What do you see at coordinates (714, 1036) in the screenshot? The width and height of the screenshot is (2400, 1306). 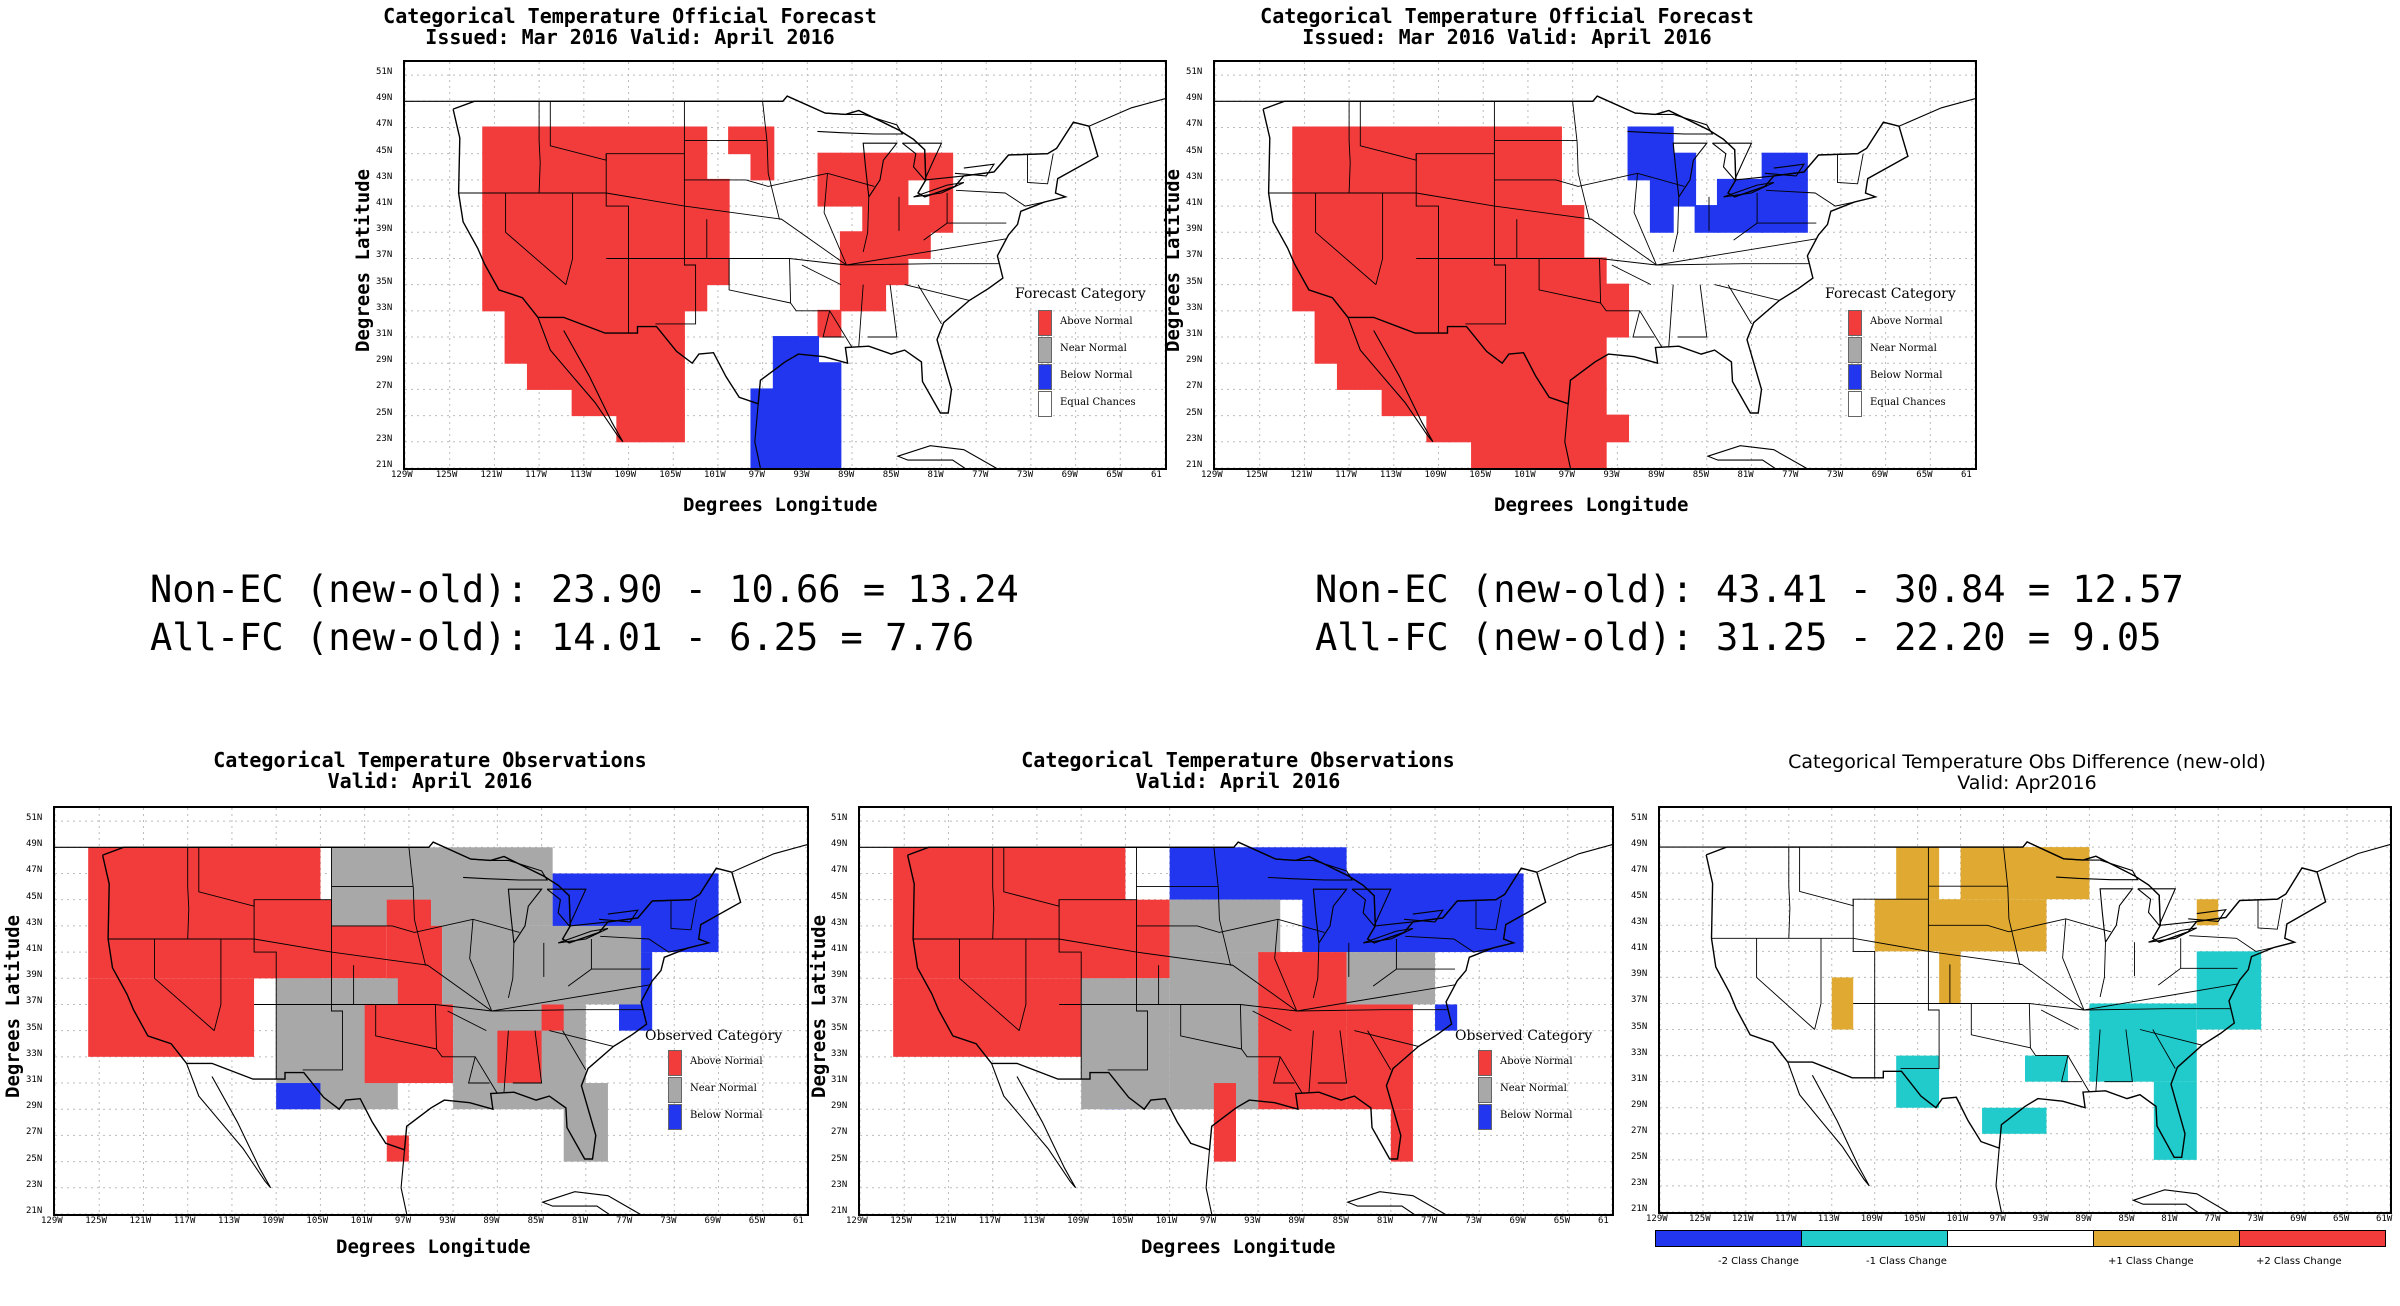 I see `obs-old-legend-title: Observed Category` at bounding box center [714, 1036].